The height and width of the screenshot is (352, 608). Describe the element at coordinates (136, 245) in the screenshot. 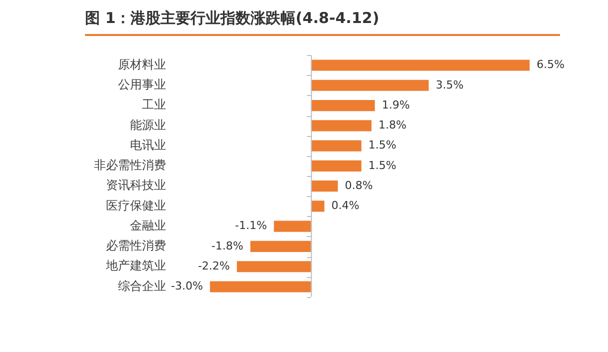

I see `y-tick-label: 必需性消费` at that location.